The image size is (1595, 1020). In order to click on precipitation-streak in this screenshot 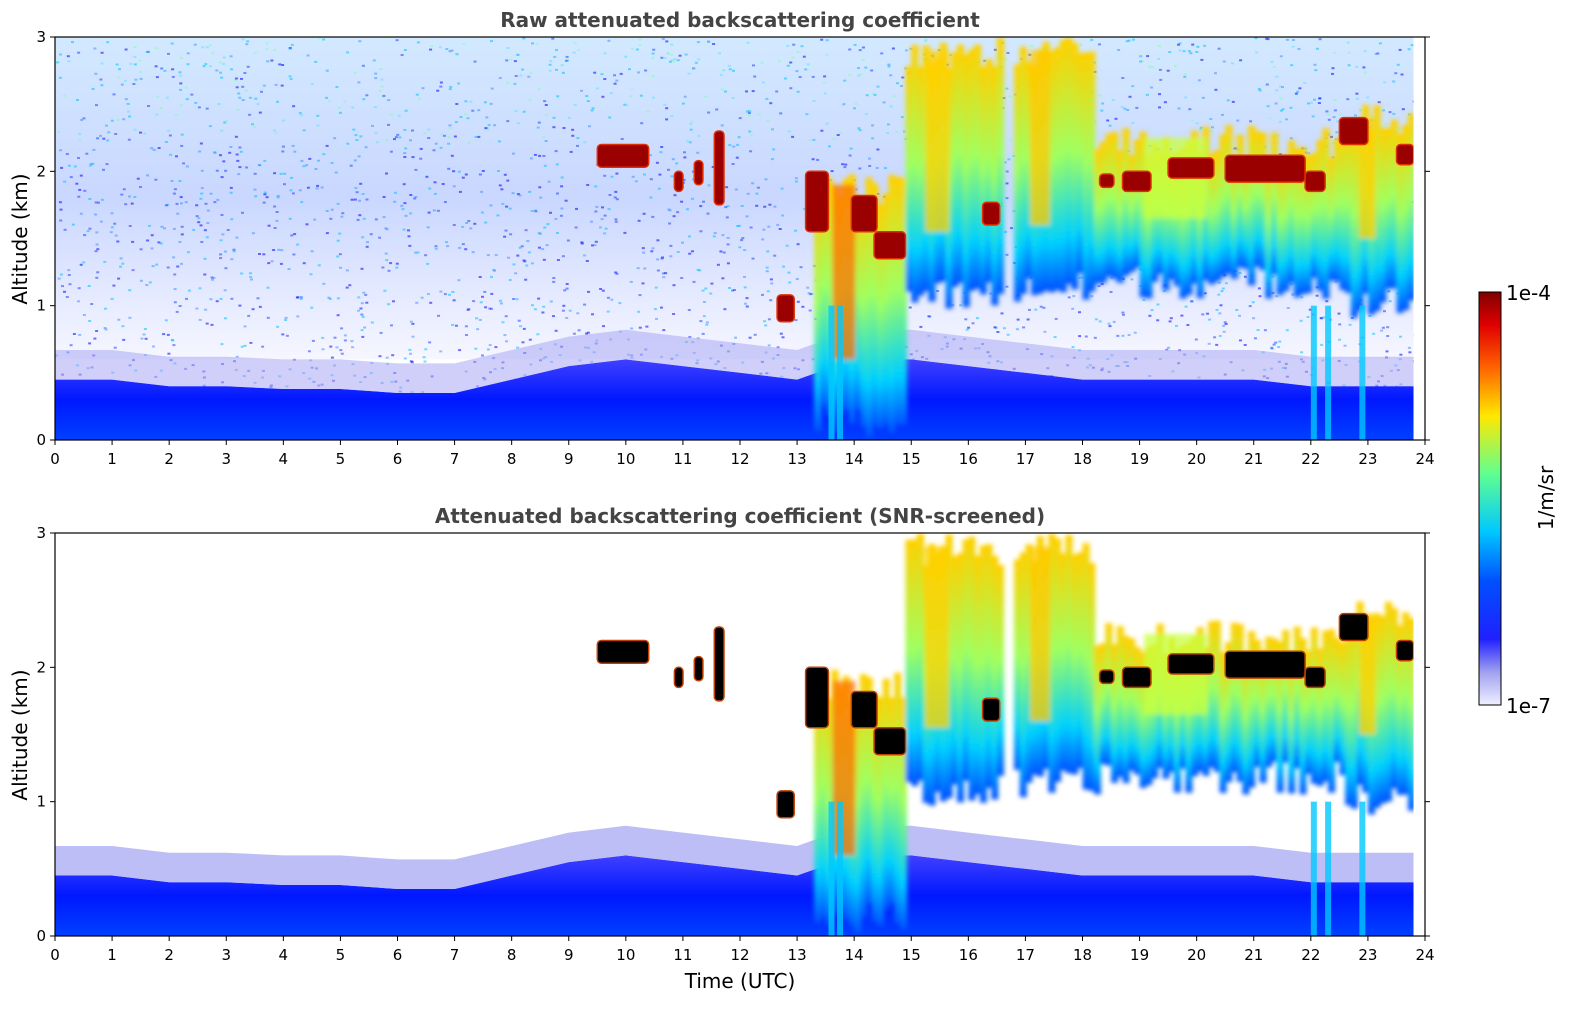, I will do `click(840, 868)`.